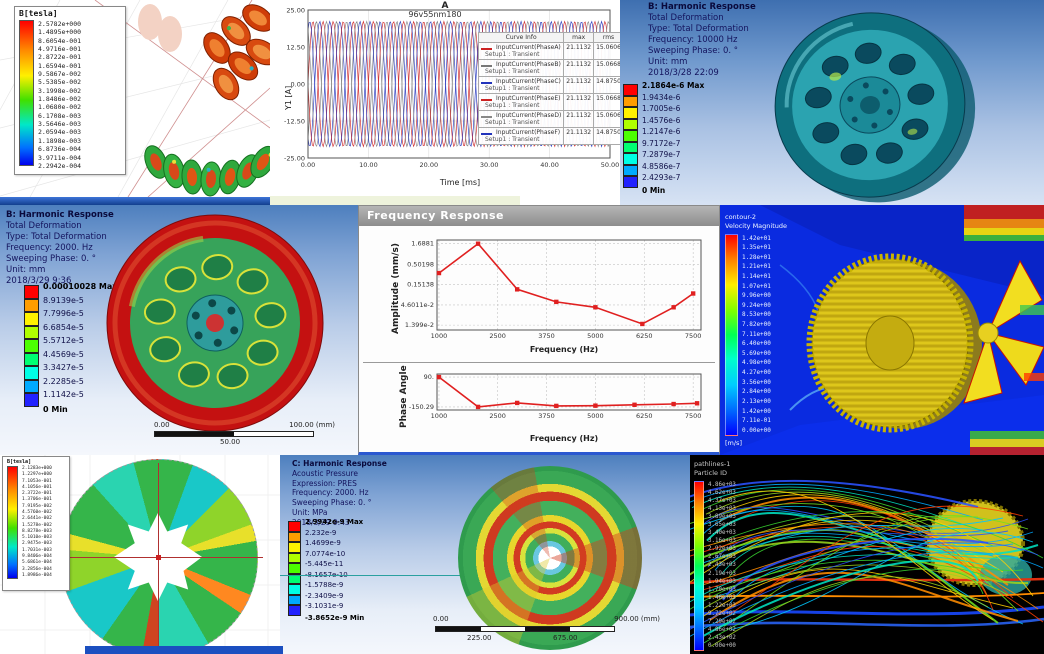 The image size is (1044, 654). I want to click on header-line: 2018/3/29 9:36, so click(39, 281).